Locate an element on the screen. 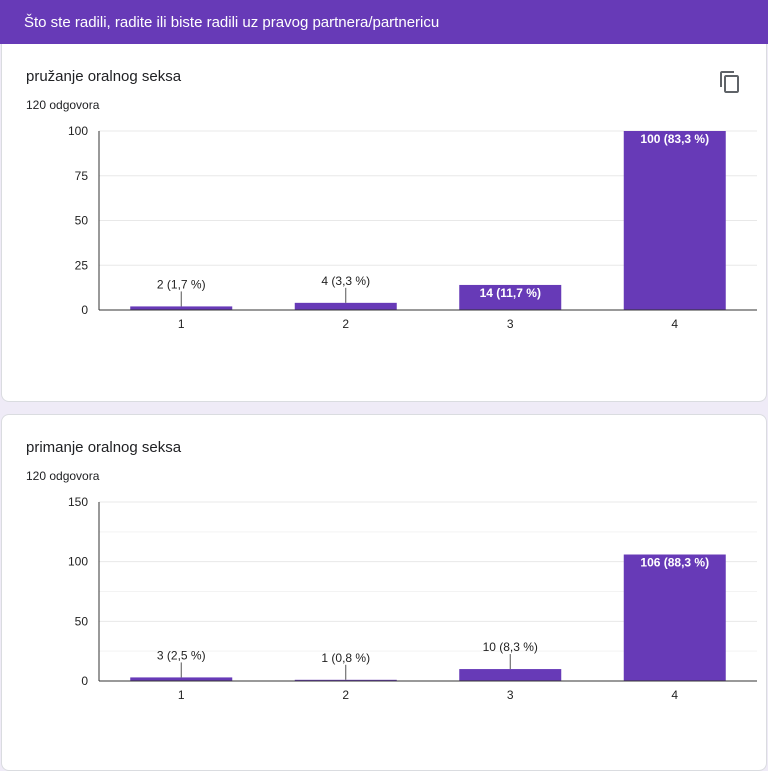  y-tick-label: 75 is located at coordinates (82, 176).